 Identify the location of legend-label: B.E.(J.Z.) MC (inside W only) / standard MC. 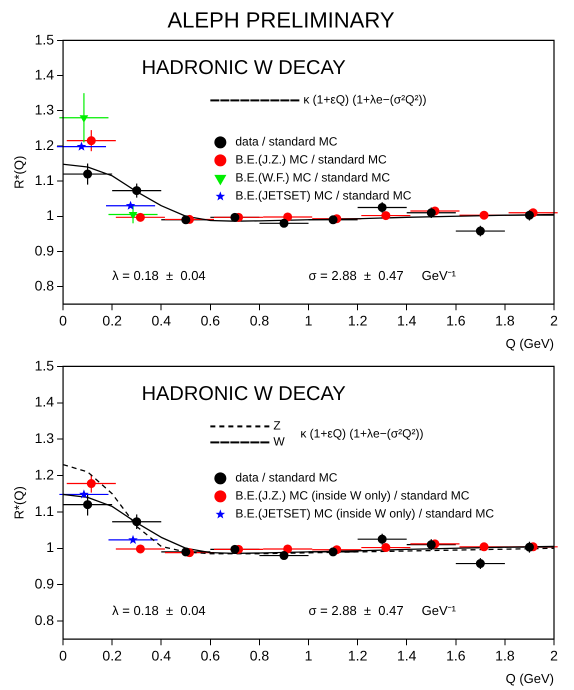
(352, 495).